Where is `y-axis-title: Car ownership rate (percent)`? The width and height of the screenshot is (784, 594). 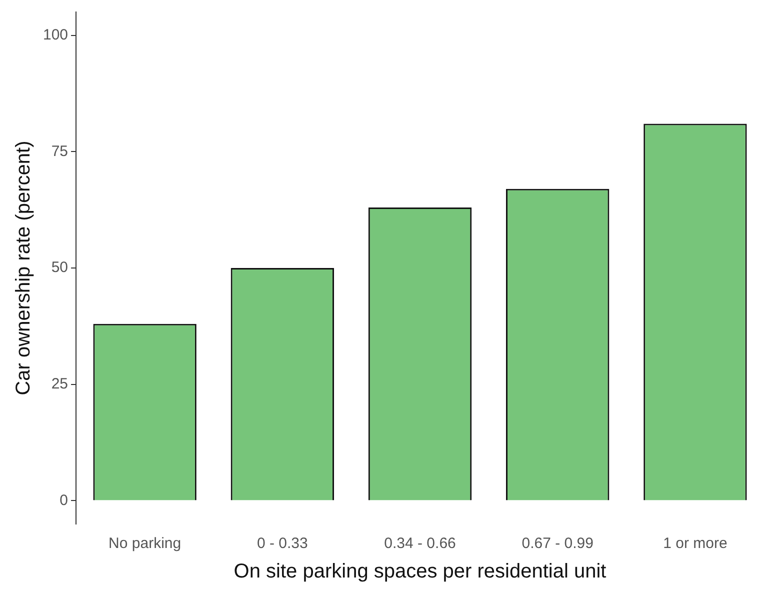
y-axis-title: Car ownership rate (percent) is located at coordinates (23, 268).